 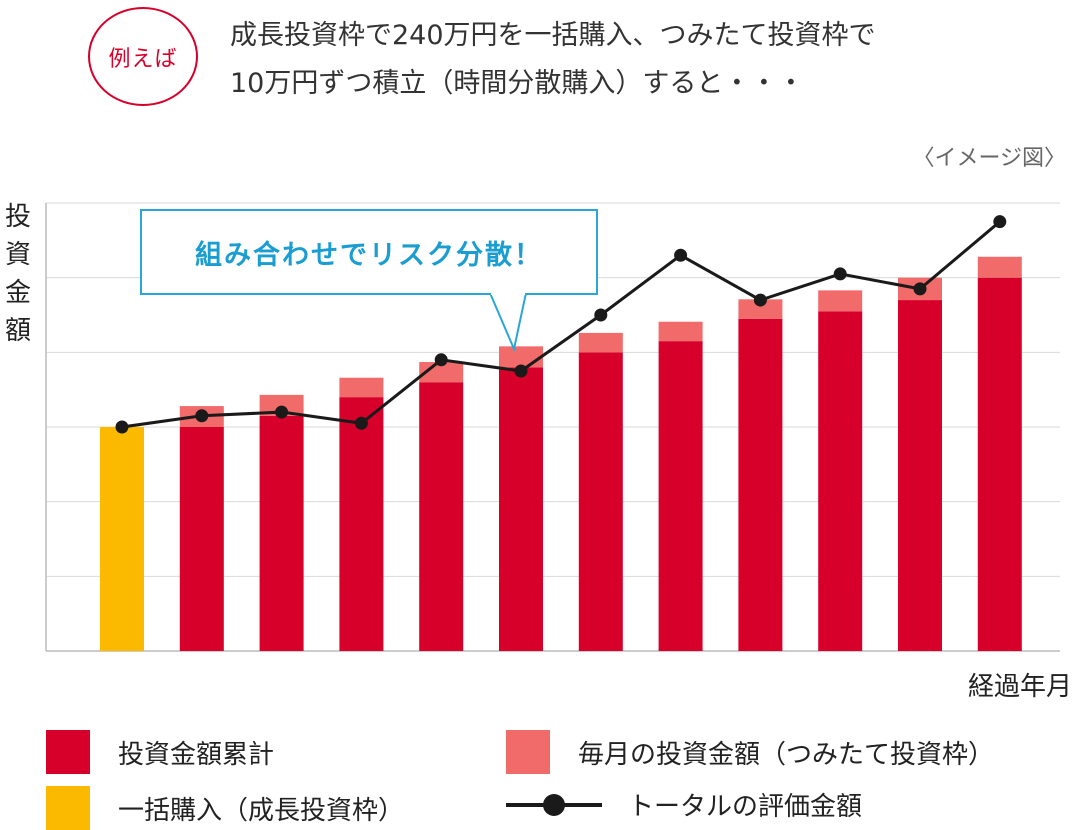 I want to click on bar-lump-sum, so click(x=122, y=539).